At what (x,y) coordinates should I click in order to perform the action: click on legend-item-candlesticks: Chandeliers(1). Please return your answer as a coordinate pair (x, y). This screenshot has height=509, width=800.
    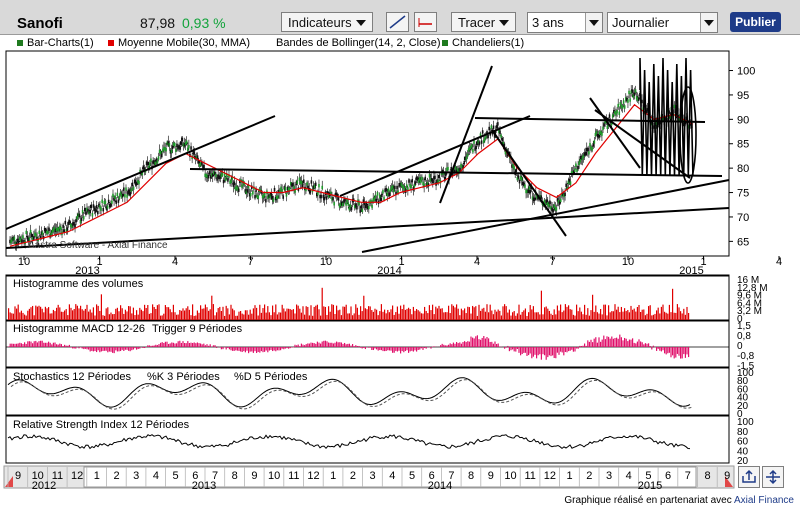
    Looking at the image, I should click on (483, 43).